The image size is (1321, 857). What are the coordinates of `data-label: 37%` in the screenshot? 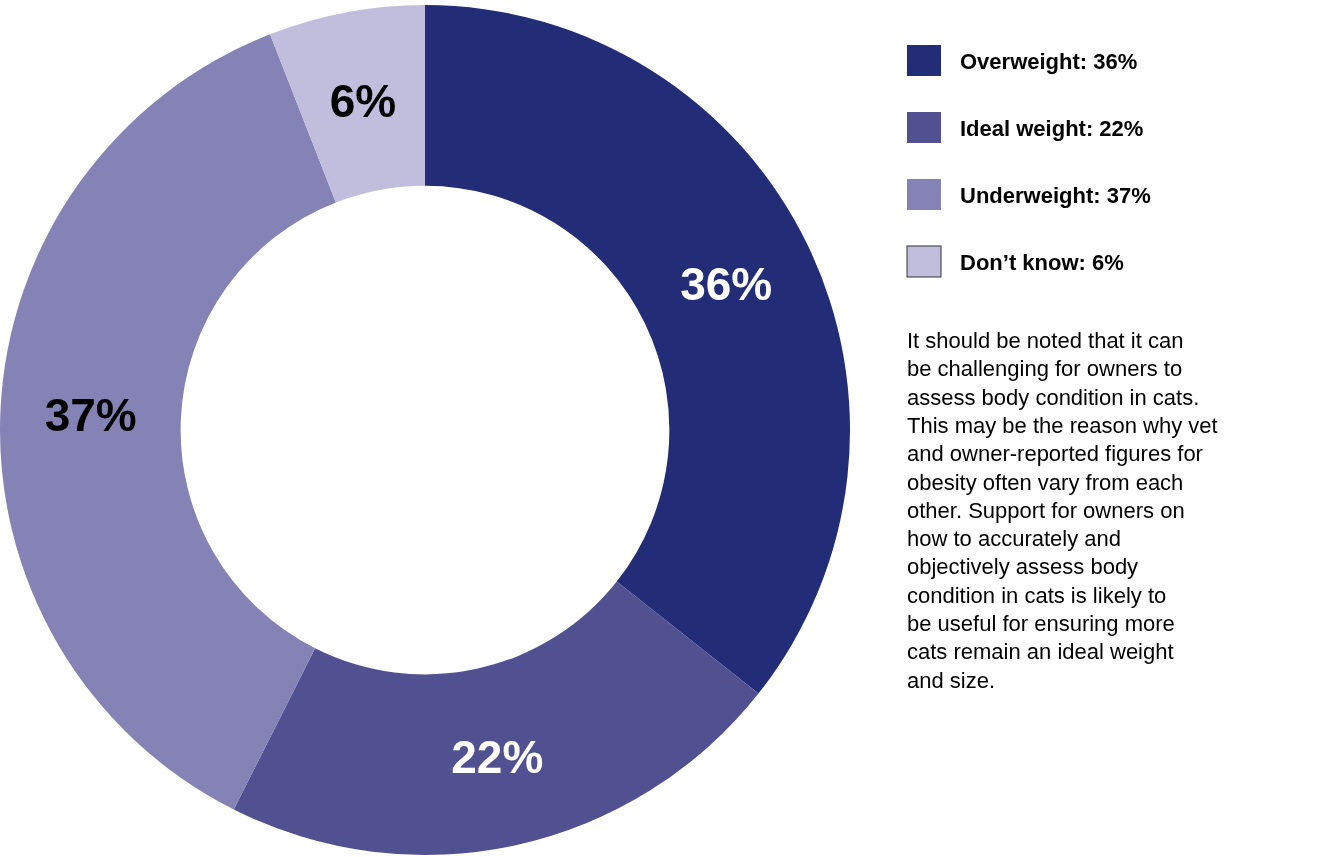 It's located at (90, 414).